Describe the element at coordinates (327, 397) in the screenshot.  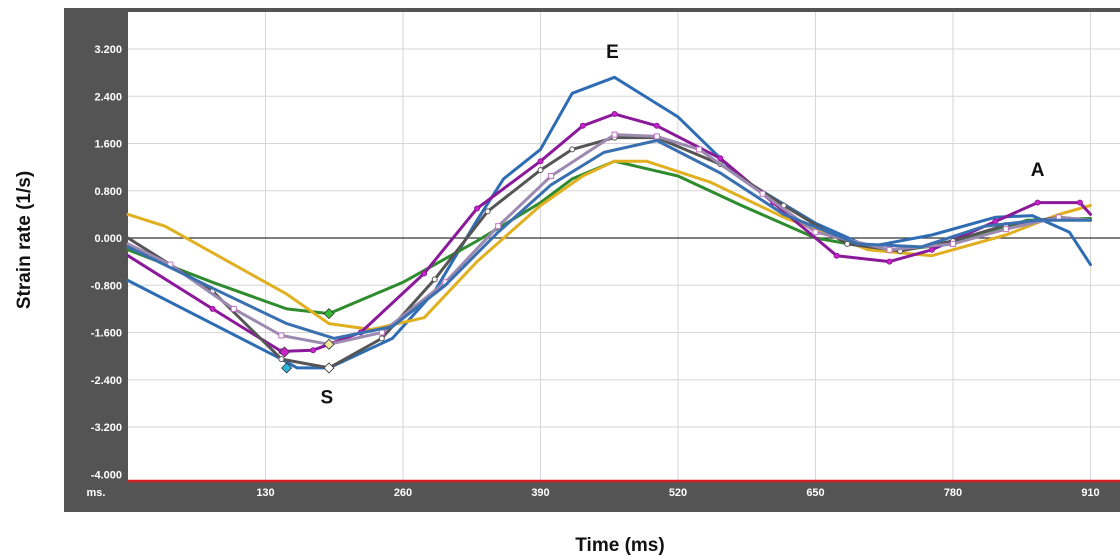
I see `annotation-s: S` at that location.